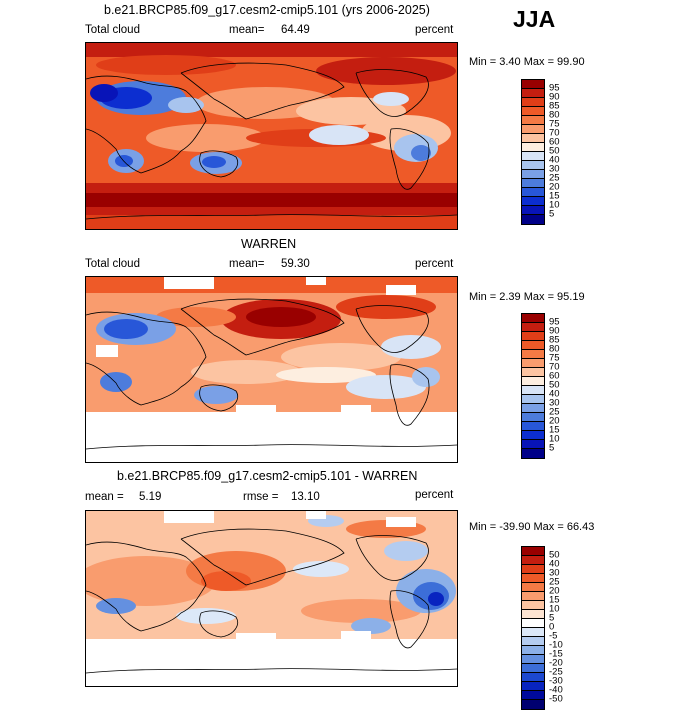 This screenshot has width=700, height=710. What do you see at coordinates (556, 654) in the screenshot?
I see `colorbar-label: -15` at bounding box center [556, 654].